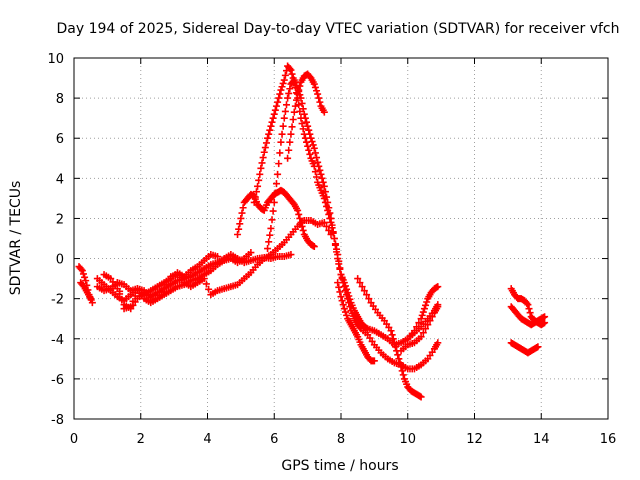  What do you see at coordinates (541, 439) in the screenshot?
I see `x-tick-label: 14` at bounding box center [541, 439].